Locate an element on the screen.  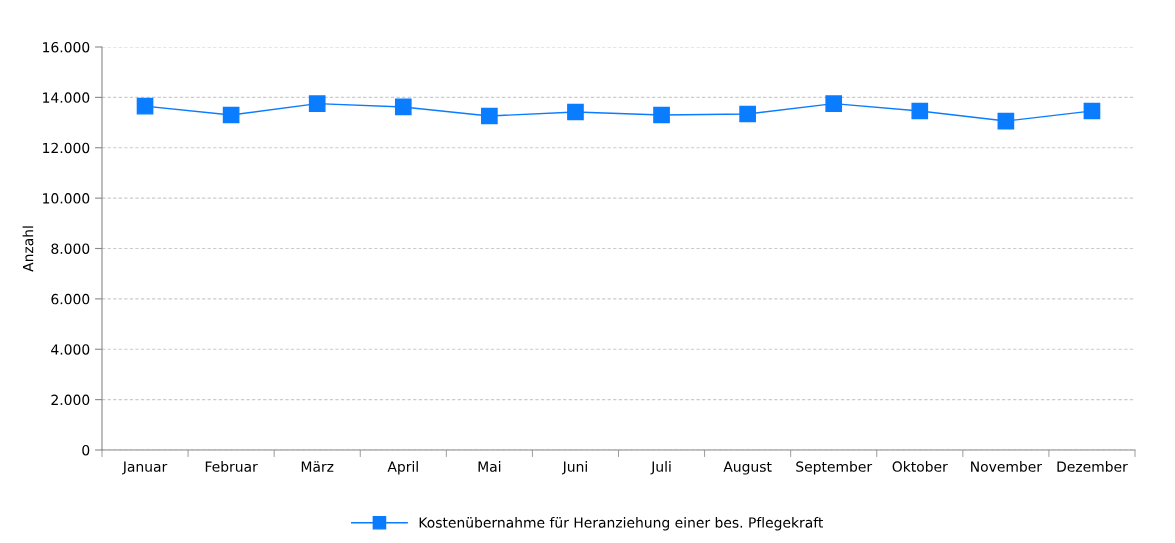
x-tick-label: April is located at coordinates (402, 468).